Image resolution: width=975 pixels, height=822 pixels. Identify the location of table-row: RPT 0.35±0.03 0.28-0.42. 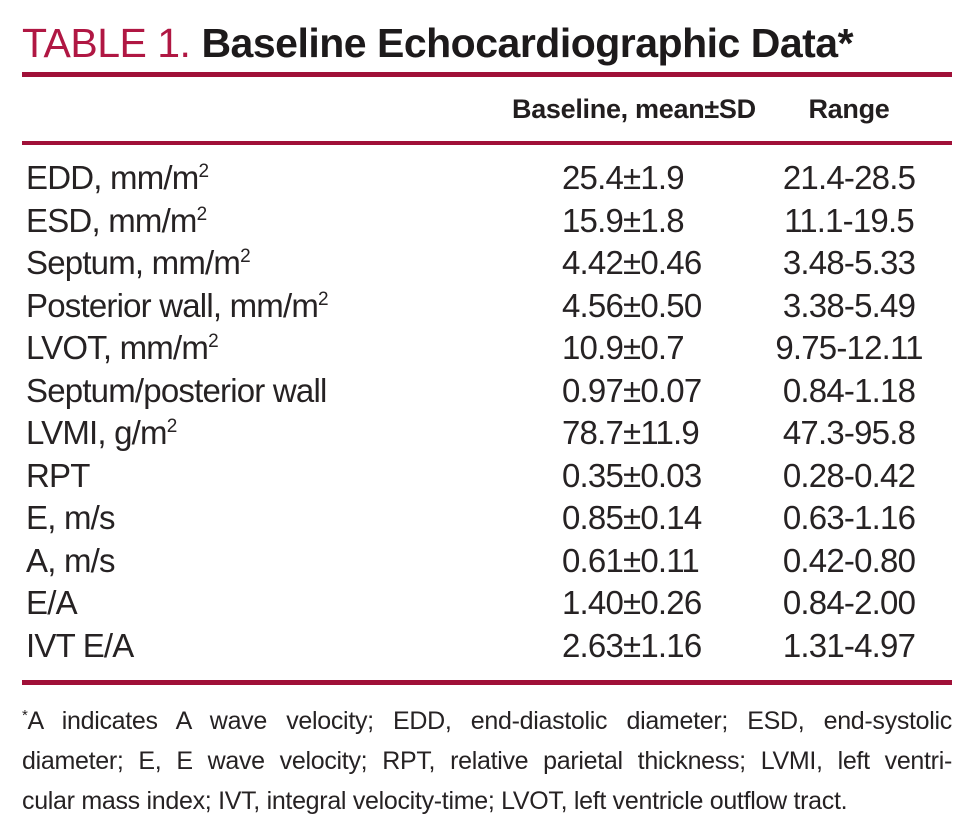
(487, 476).